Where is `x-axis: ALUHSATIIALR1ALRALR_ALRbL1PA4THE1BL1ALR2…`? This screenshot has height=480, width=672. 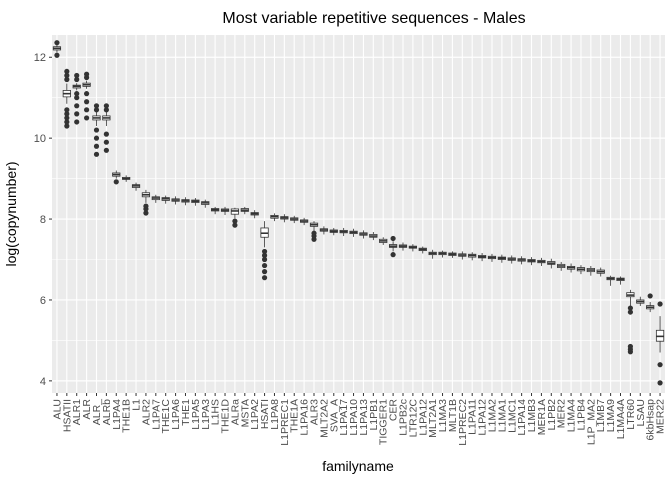
x-axis: ALUHSATIIALR1ALRALR_ALRbL1PA4THE1BL1ALR2… is located at coordinates (359, 419).